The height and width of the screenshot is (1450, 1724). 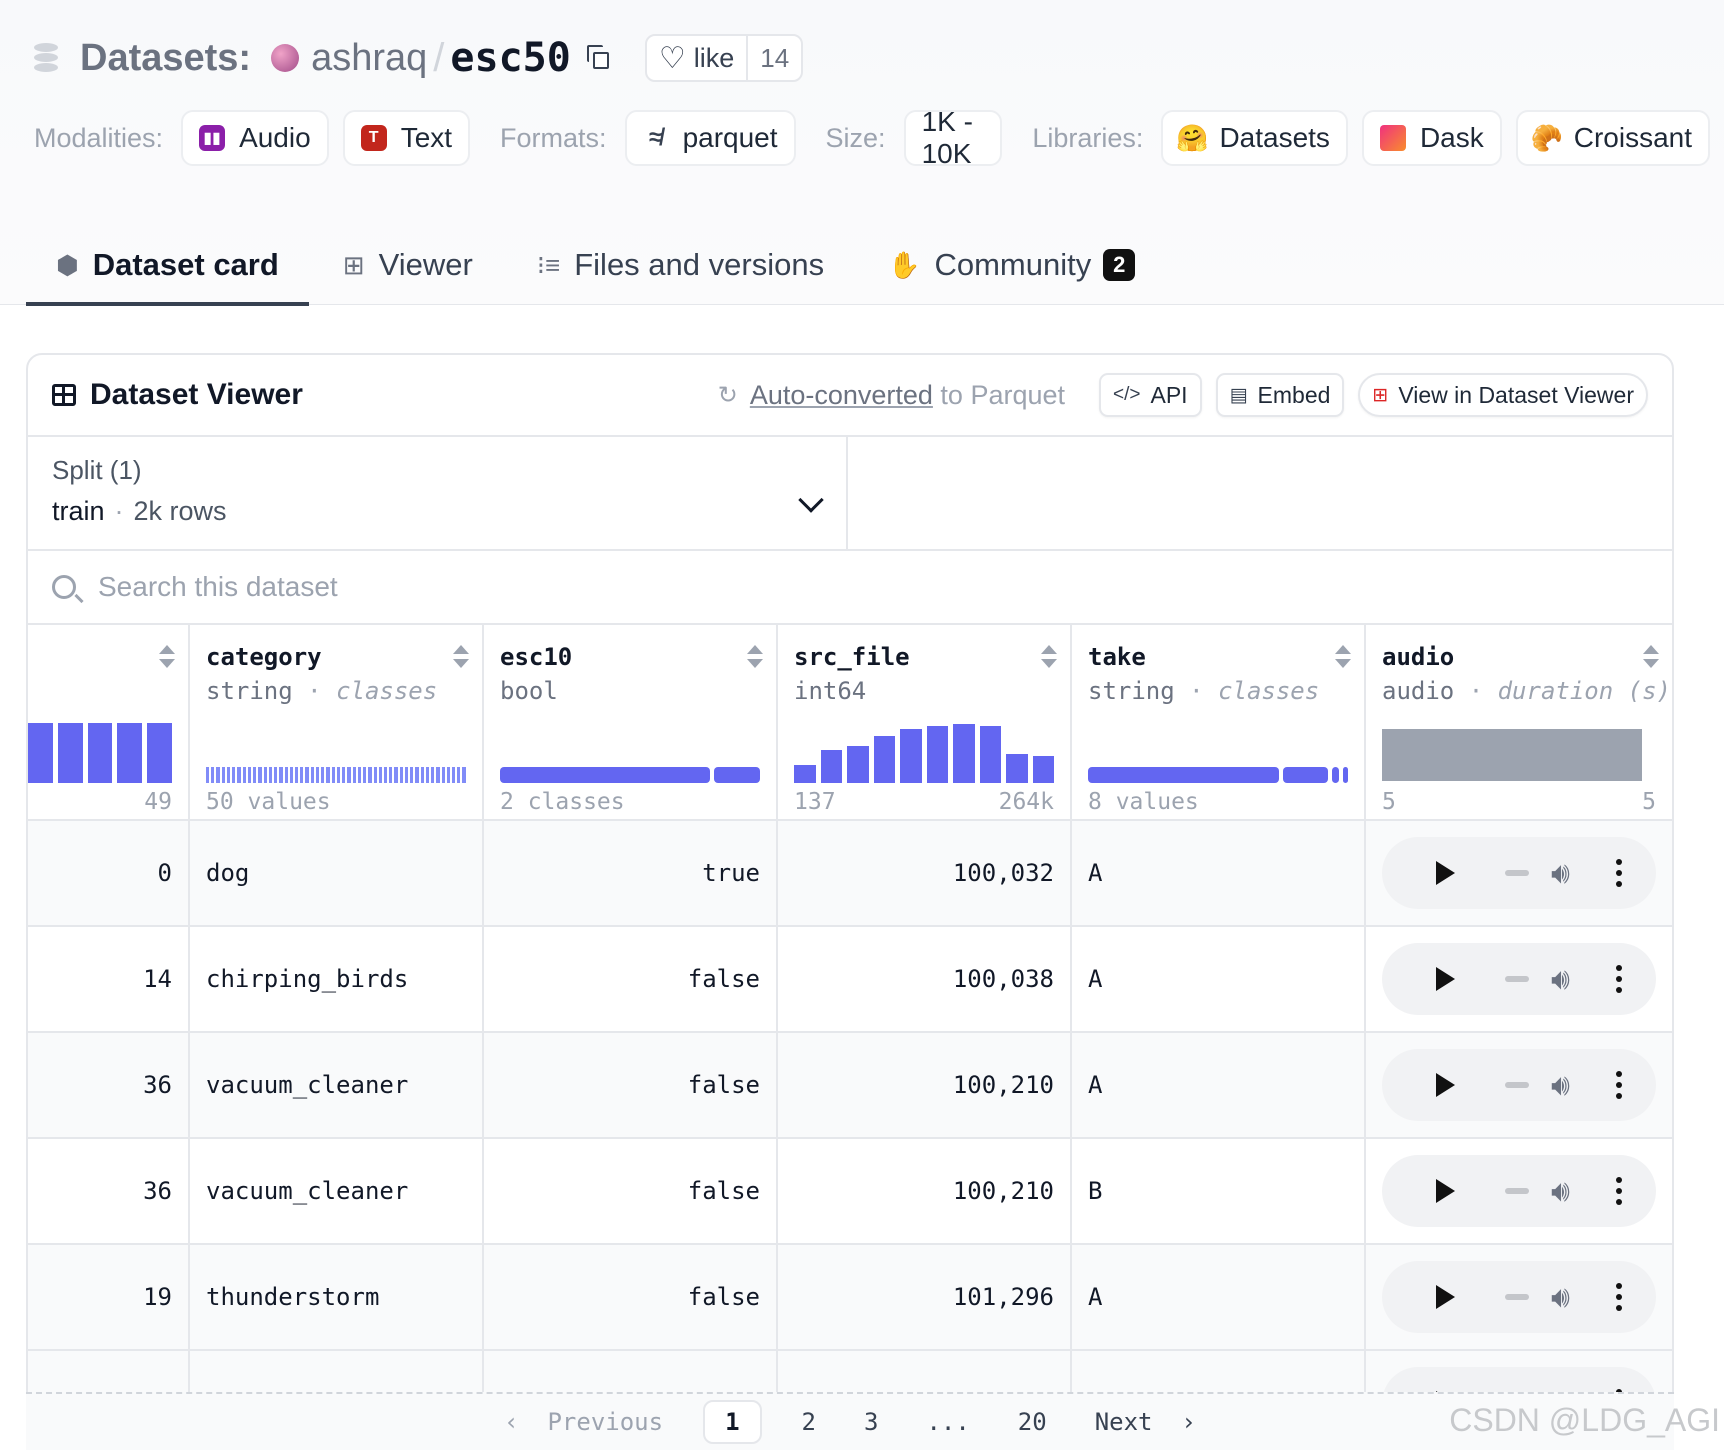 I want to click on tab-viewer: ⊞ Viewer, so click(x=408, y=265).